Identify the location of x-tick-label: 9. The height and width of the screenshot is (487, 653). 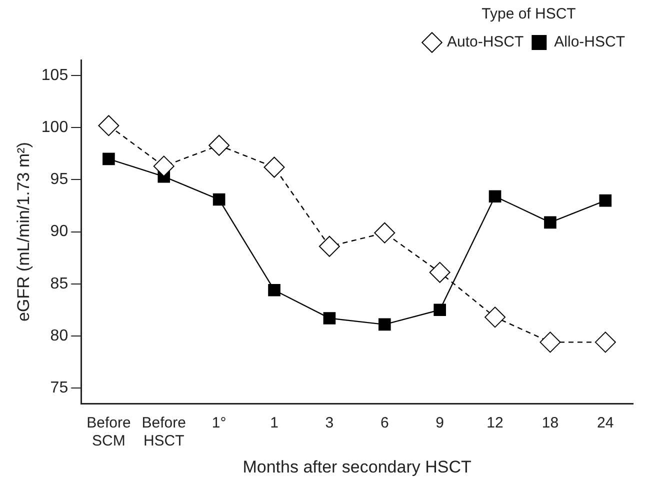
(440, 423).